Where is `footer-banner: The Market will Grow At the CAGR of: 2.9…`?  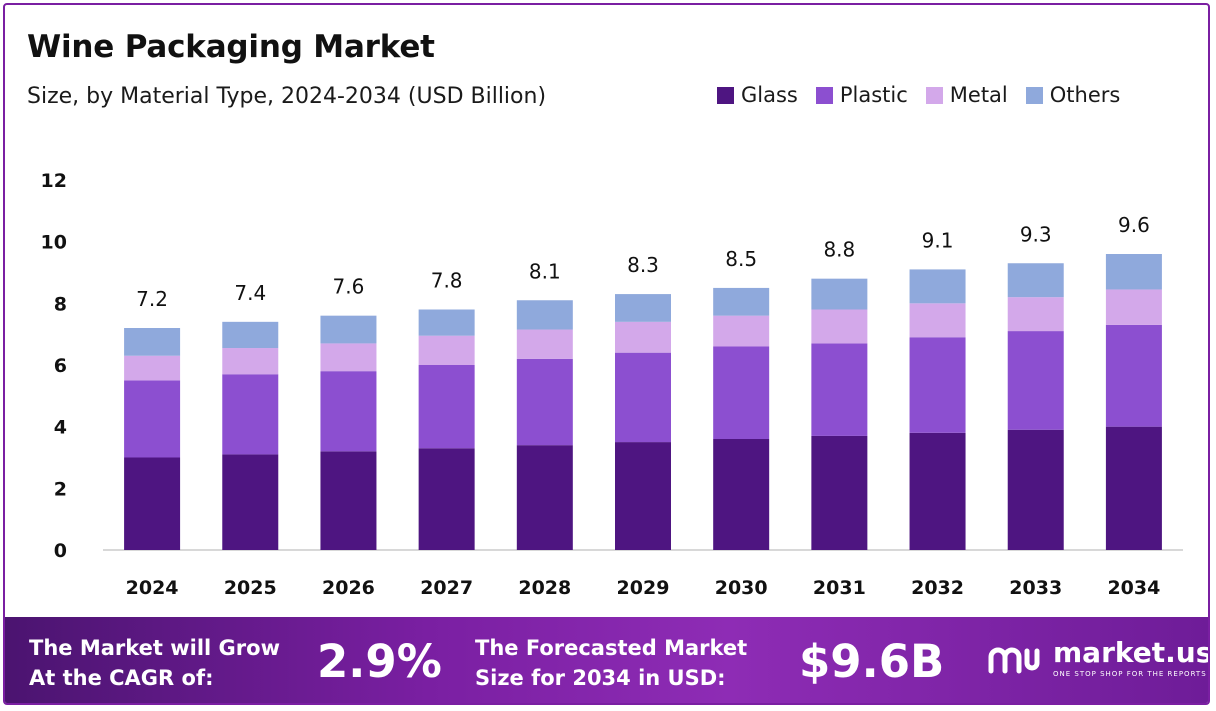
footer-banner: The Market will Grow At the CAGR of: 2.9… is located at coordinates (607, 660).